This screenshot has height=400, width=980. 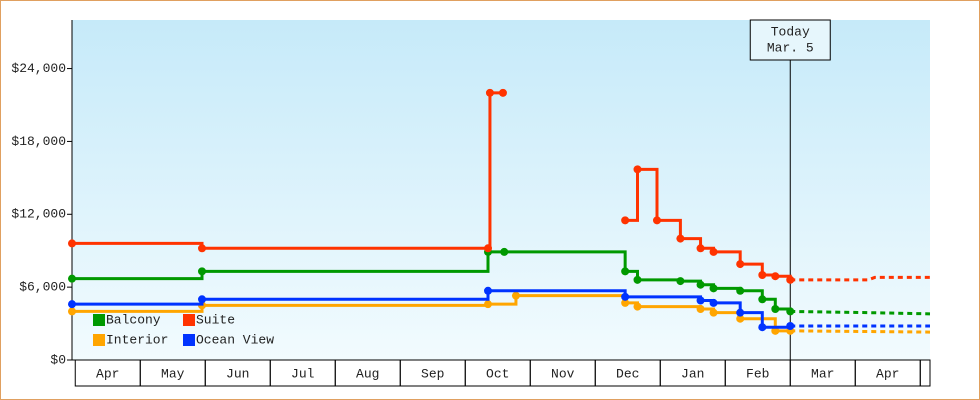 I want to click on x-tick-box, so click(x=925, y=373).